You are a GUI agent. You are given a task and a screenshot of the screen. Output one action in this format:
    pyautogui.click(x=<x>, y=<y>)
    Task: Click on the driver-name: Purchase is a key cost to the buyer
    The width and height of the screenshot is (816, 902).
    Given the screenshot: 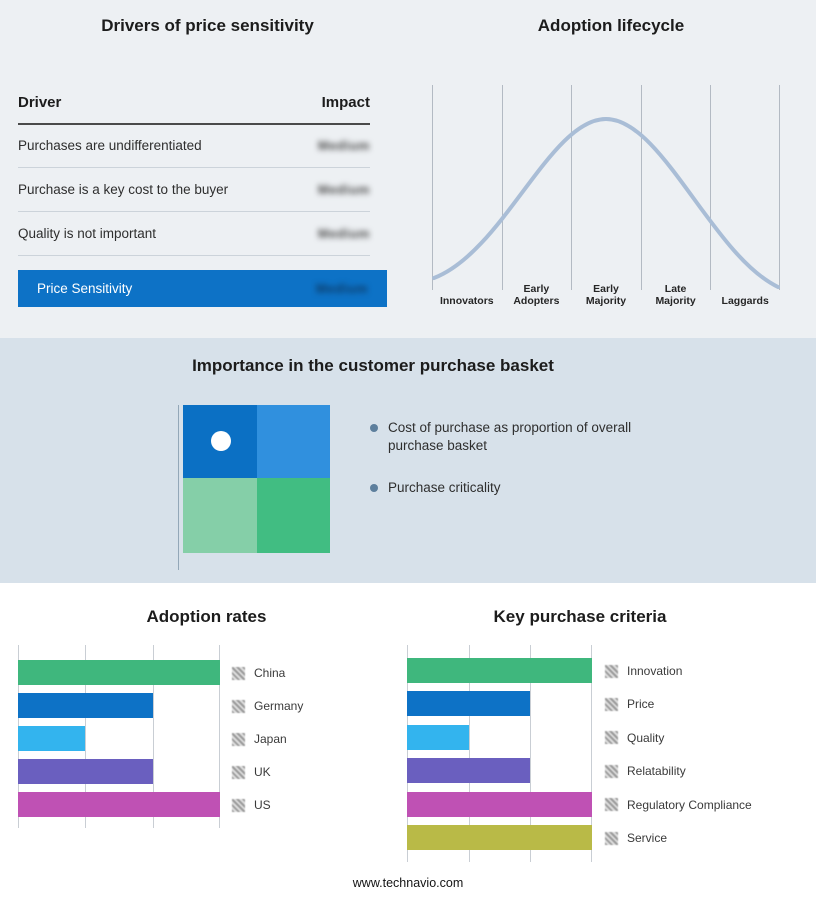 What is the action you would take?
    pyautogui.click(x=123, y=189)
    